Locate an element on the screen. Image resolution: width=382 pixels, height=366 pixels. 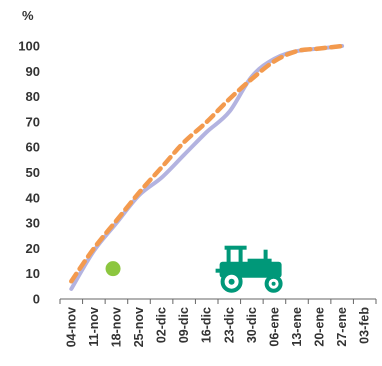
markers-group is located at coordinates (194, 269).